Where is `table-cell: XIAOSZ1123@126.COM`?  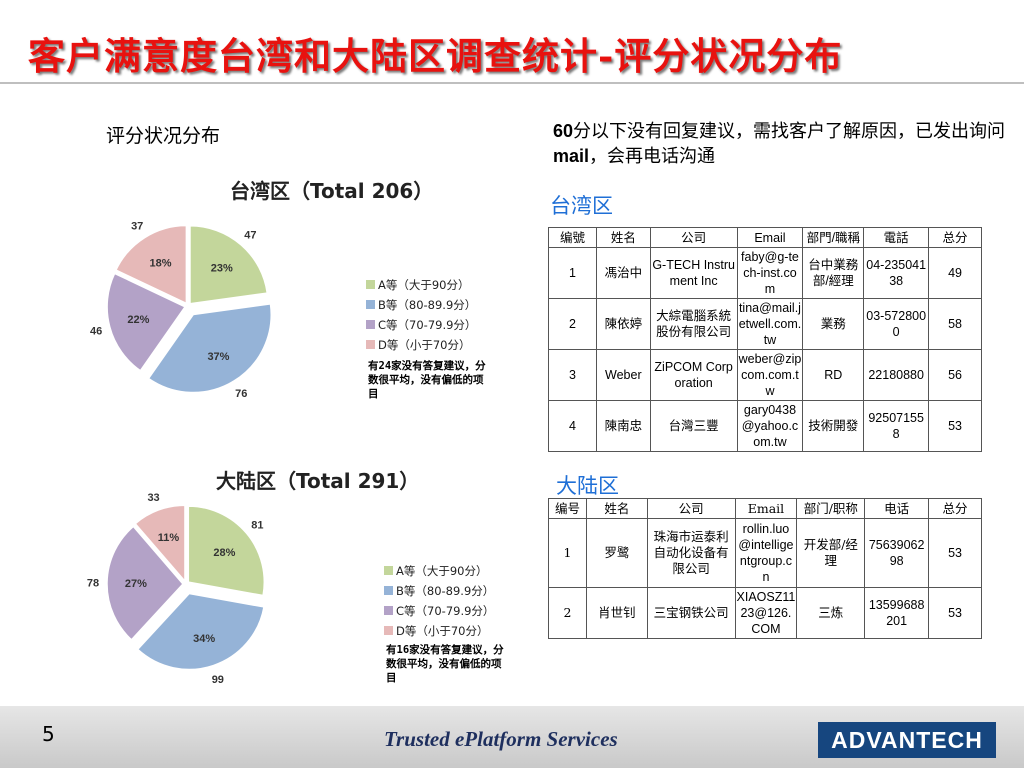
table-cell: XIAOSZ1123@126.COM is located at coordinates (766, 613).